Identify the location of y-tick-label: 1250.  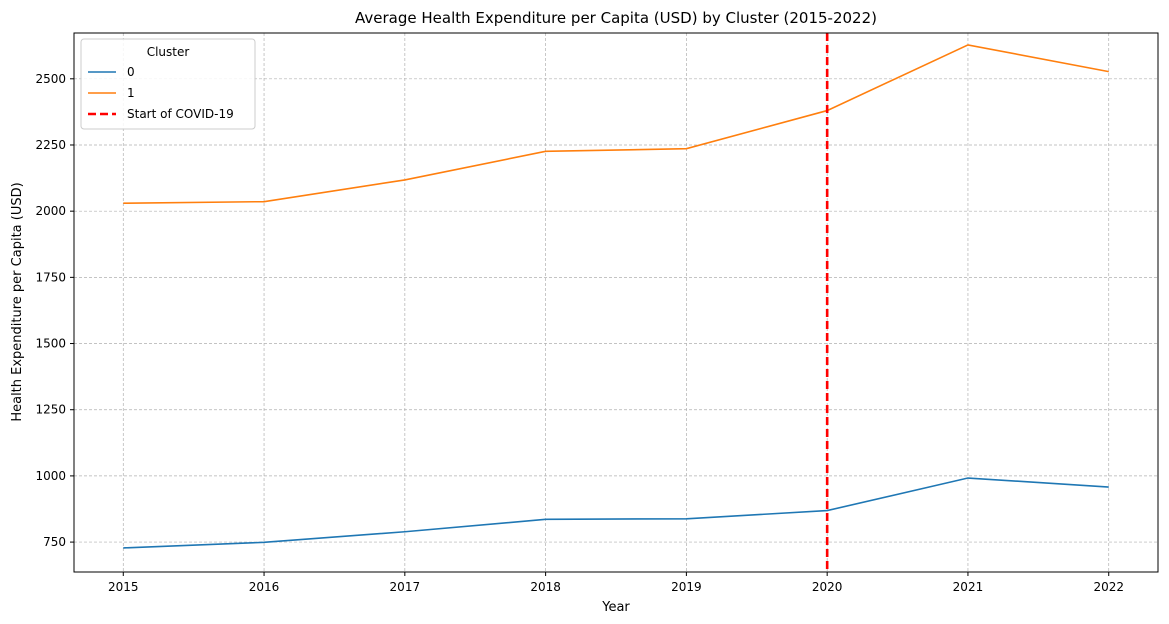
(50, 410).